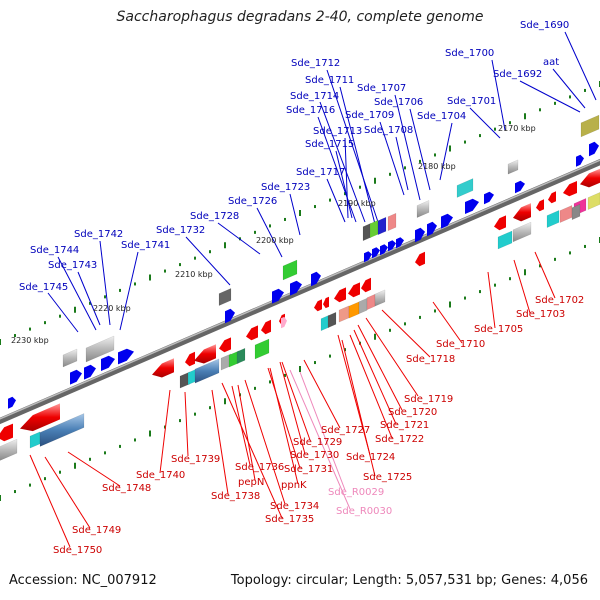  I want to click on gene-label-sde-1724: Sde_1724, so click(370, 457).